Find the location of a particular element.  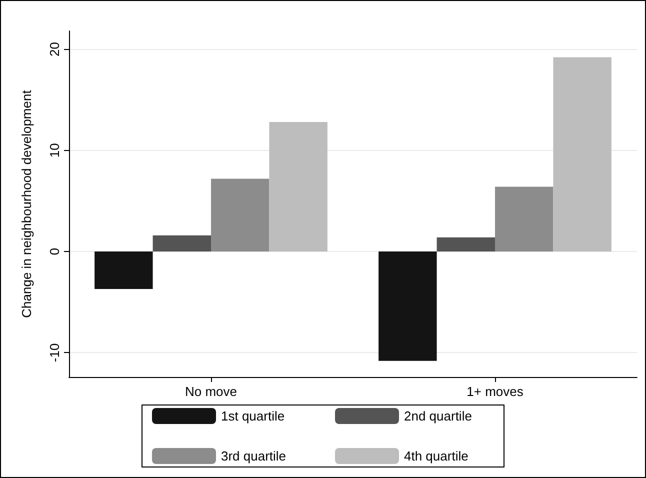

y-tick-label: 20 is located at coordinates (54, 49).